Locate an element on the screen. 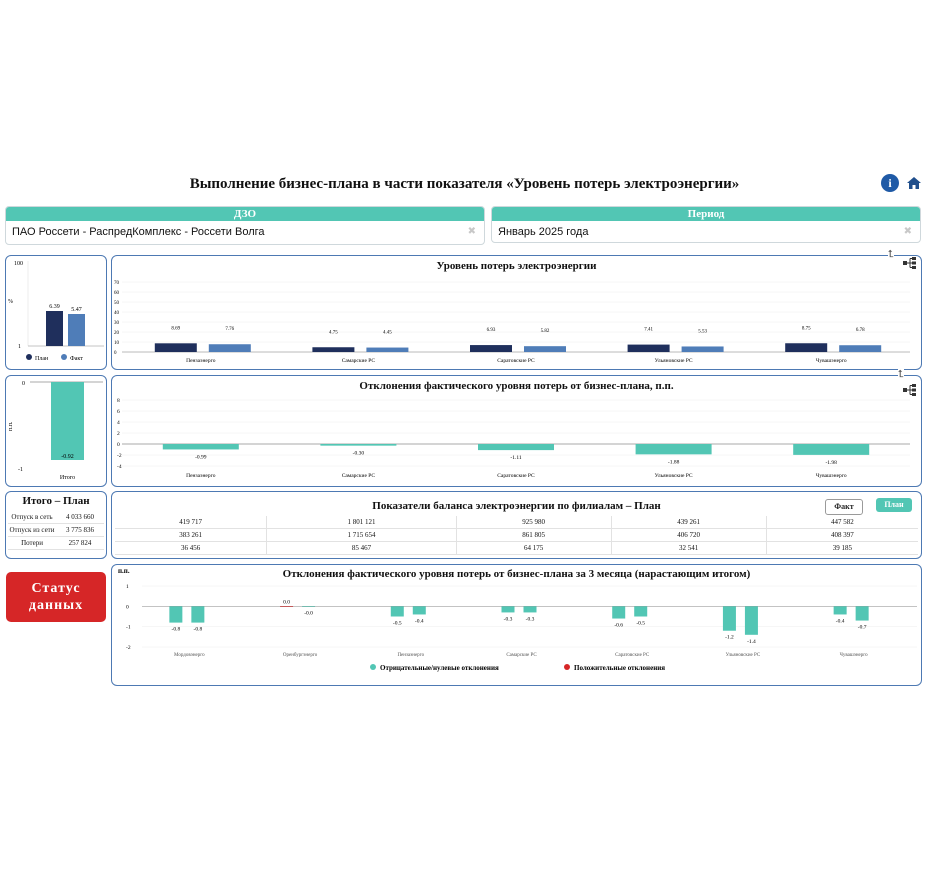  data-label: -0.8 is located at coordinates (175, 630).